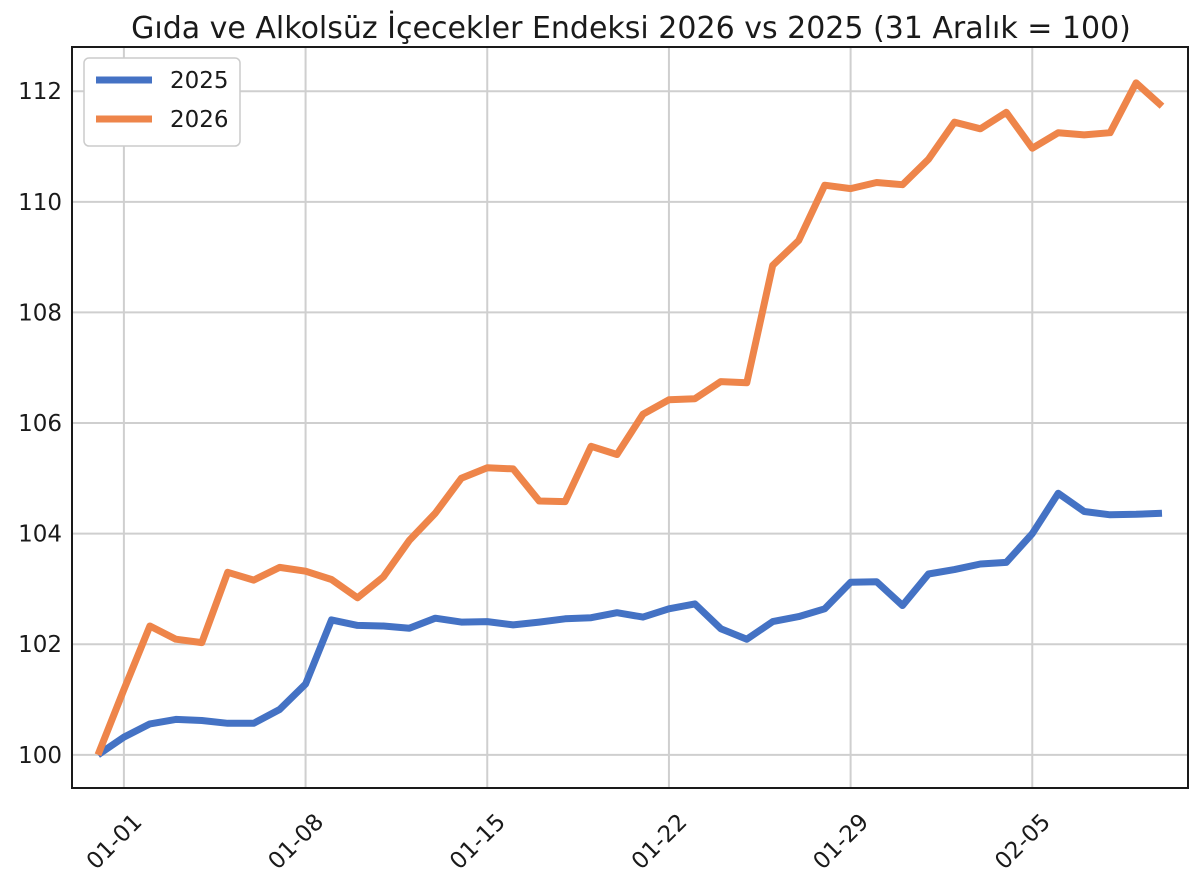  Describe the element at coordinates (199, 120) in the screenshot. I see `legend-label-2026: 2026` at that location.